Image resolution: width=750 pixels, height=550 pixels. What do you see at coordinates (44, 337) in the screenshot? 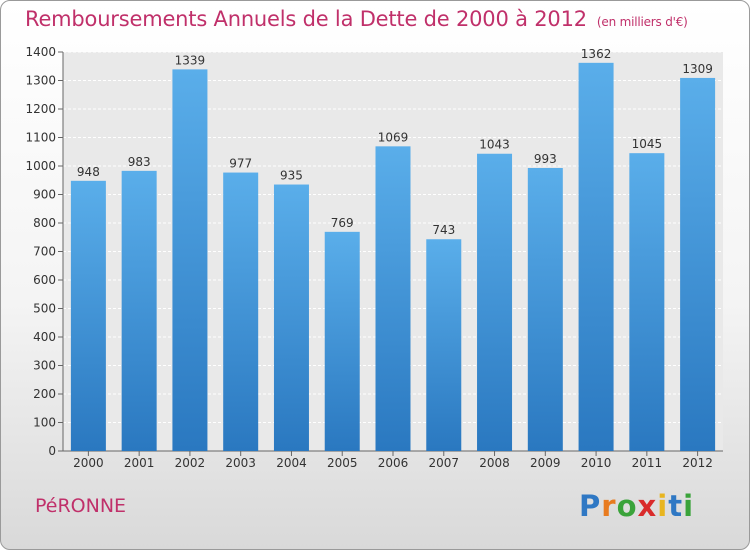
I see `y-tick-label: 400` at bounding box center [44, 337].